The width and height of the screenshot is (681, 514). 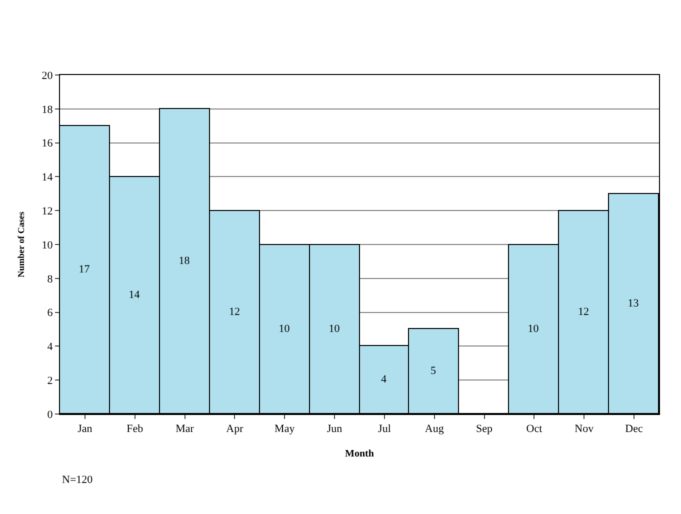 I want to click on data-label: 14, so click(x=134, y=295).